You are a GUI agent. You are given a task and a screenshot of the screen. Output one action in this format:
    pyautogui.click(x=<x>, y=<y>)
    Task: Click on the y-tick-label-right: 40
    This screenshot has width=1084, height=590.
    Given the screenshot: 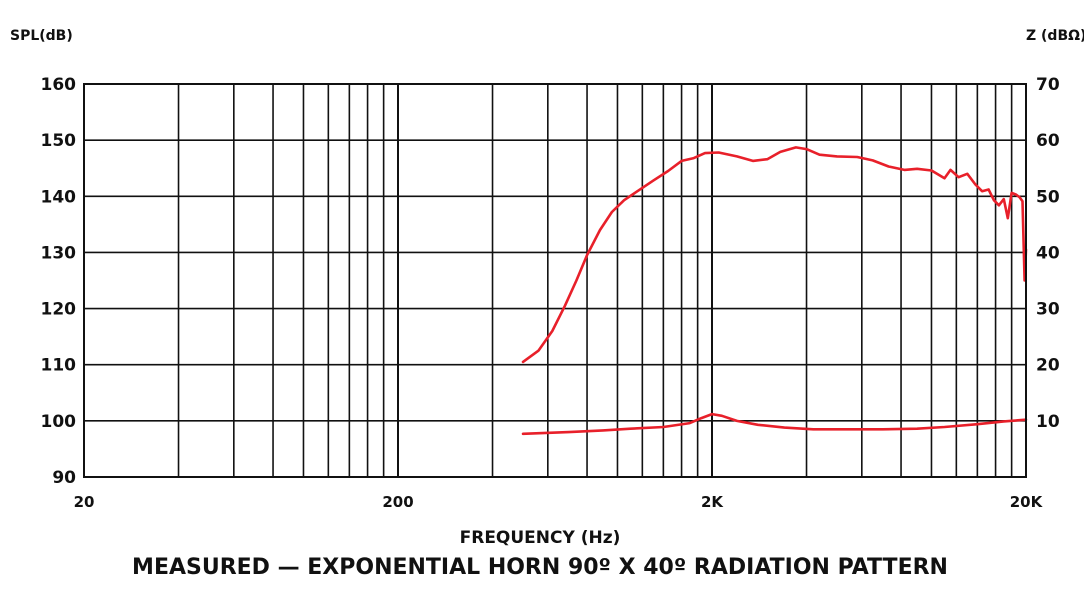 What is the action you would take?
    pyautogui.click(x=1048, y=253)
    